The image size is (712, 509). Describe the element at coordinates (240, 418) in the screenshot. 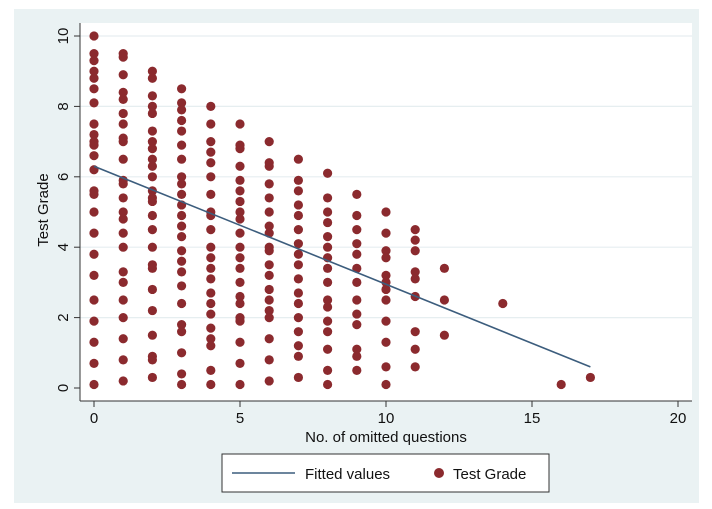

I see `x-tick-label: 5` at that location.